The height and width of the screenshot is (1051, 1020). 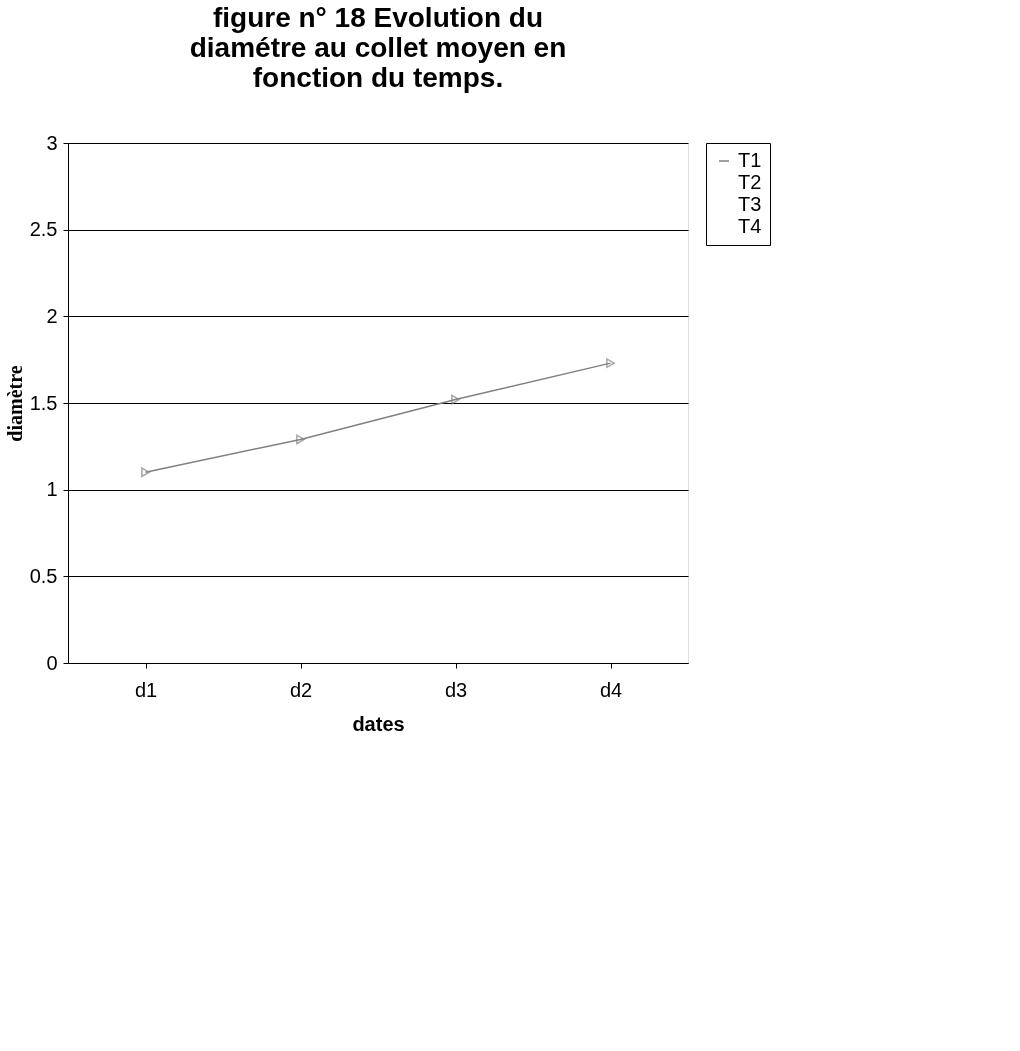 I want to click on x-tick-label: d3, so click(x=456, y=689).